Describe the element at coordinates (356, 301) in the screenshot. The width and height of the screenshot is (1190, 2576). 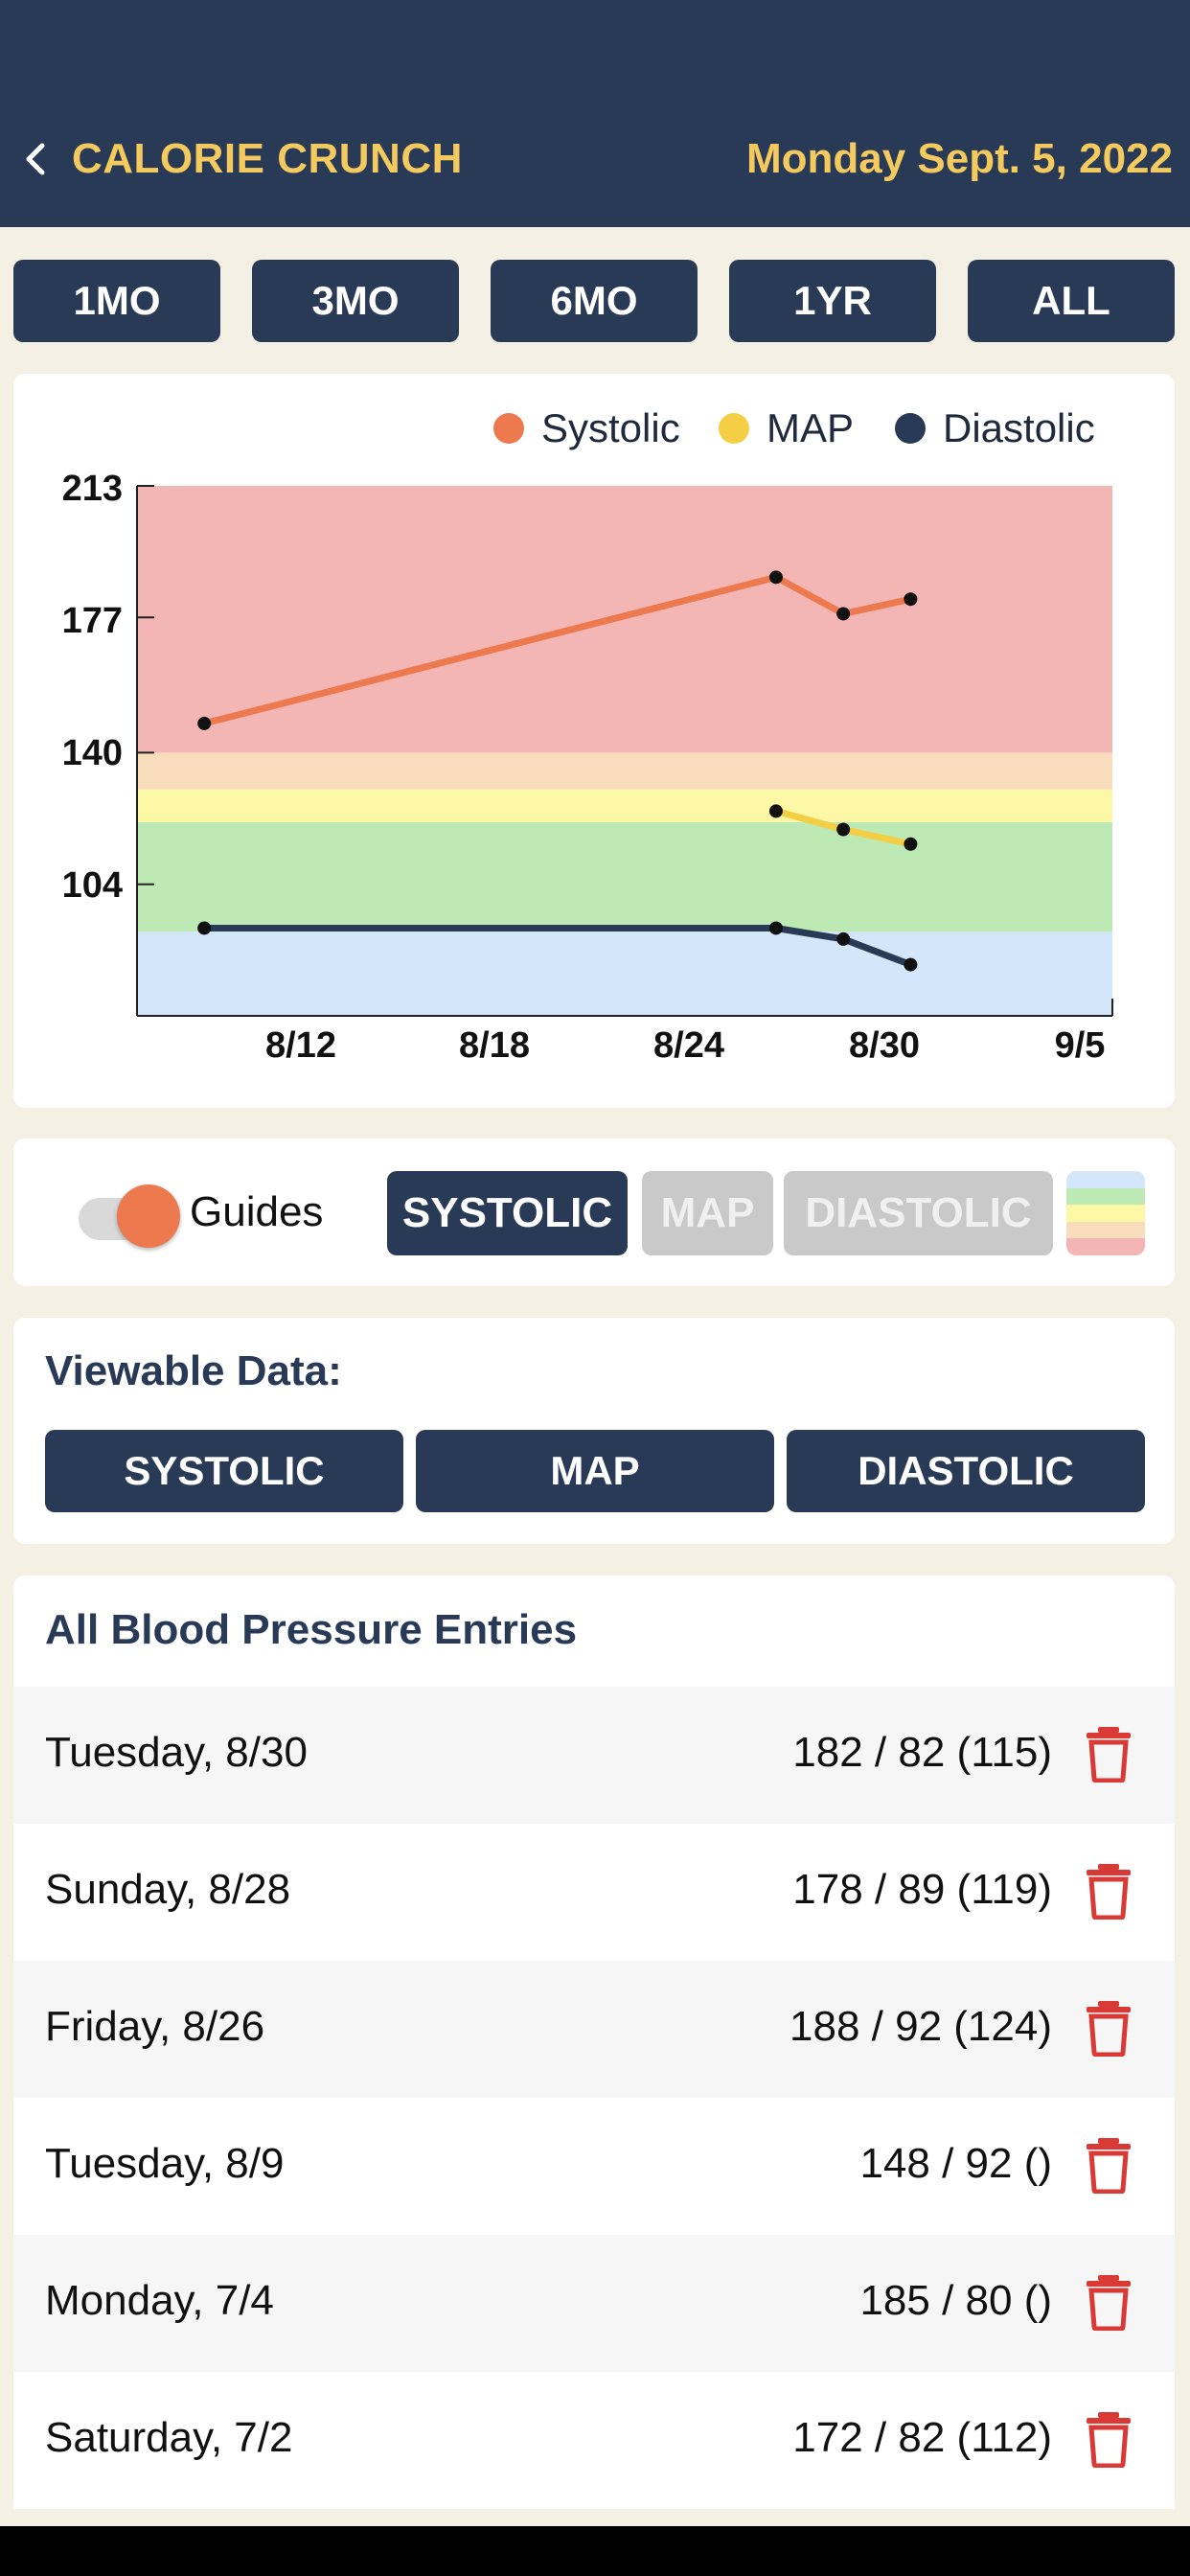
I see `range-tab-3mo: 3MO` at that location.